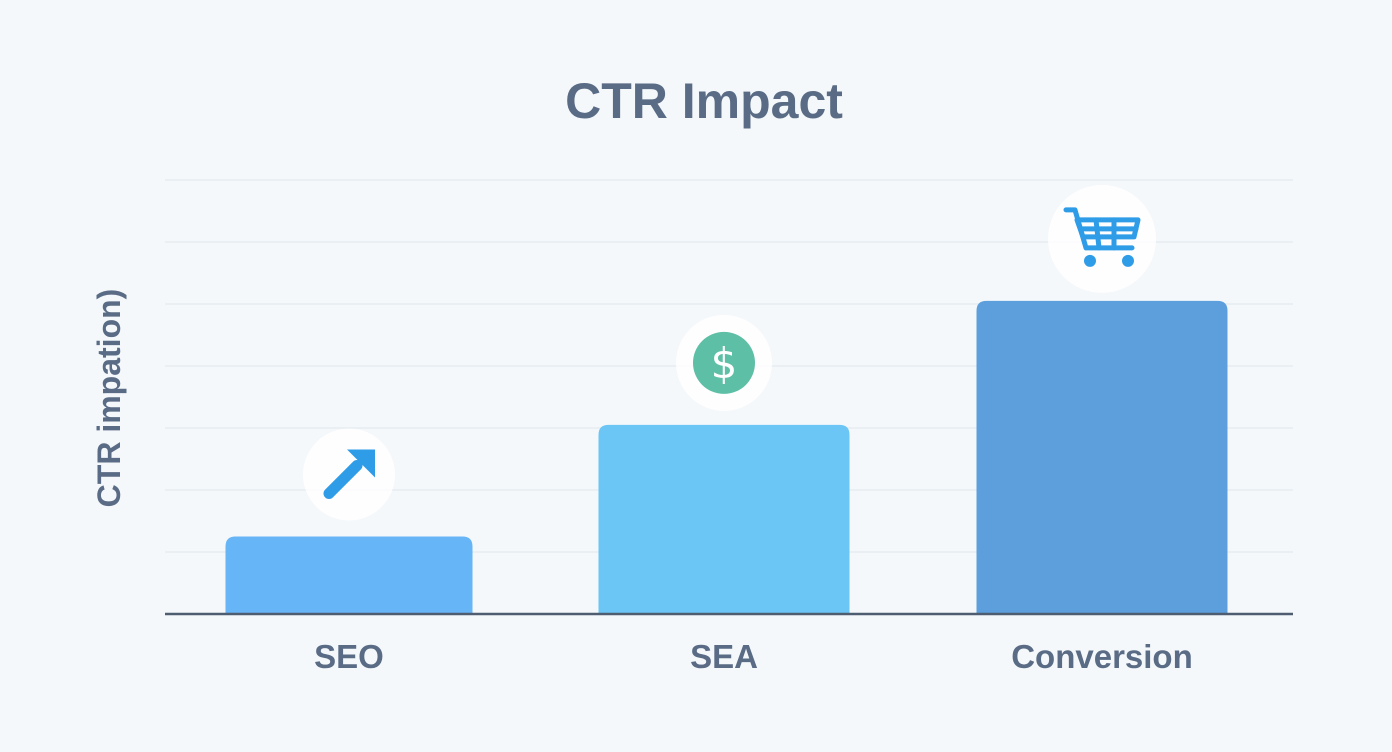 This screenshot has width=1392, height=752. I want to click on shopping-cart-icon, so click(1102, 238).